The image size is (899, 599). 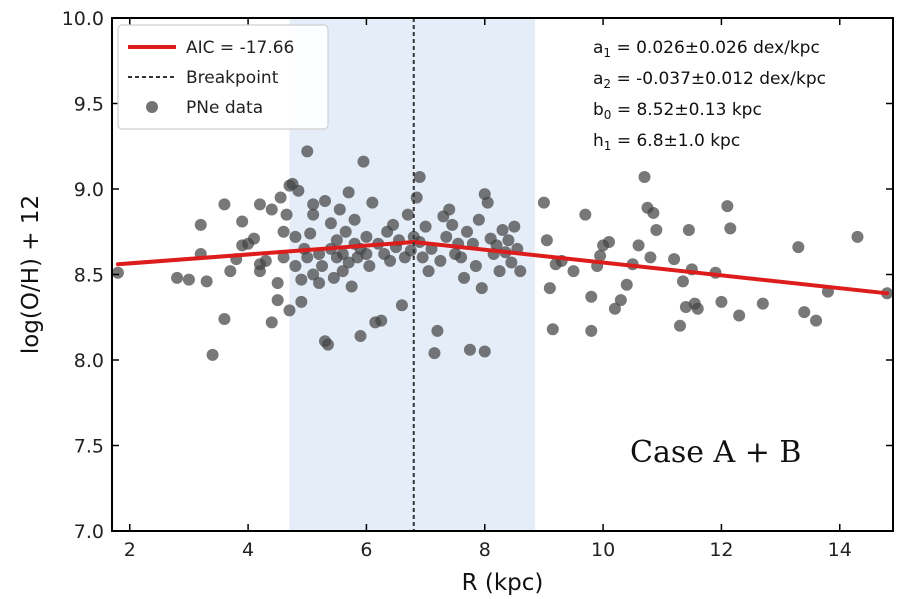 What do you see at coordinates (224, 108) in the screenshot?
I see `legend-entry-pne: PNe data` at bounding box center [224, 108].